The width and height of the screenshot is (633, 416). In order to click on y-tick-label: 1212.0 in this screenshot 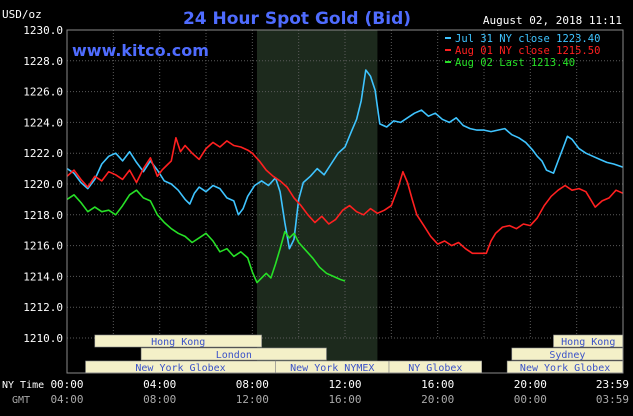, I will do `click(43, 307)`.